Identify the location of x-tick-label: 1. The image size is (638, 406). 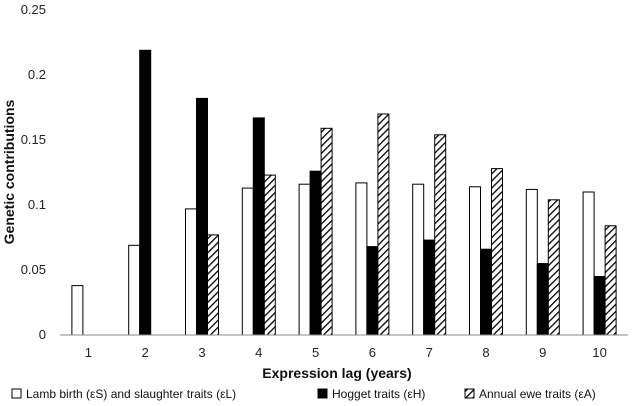
(88, 352).